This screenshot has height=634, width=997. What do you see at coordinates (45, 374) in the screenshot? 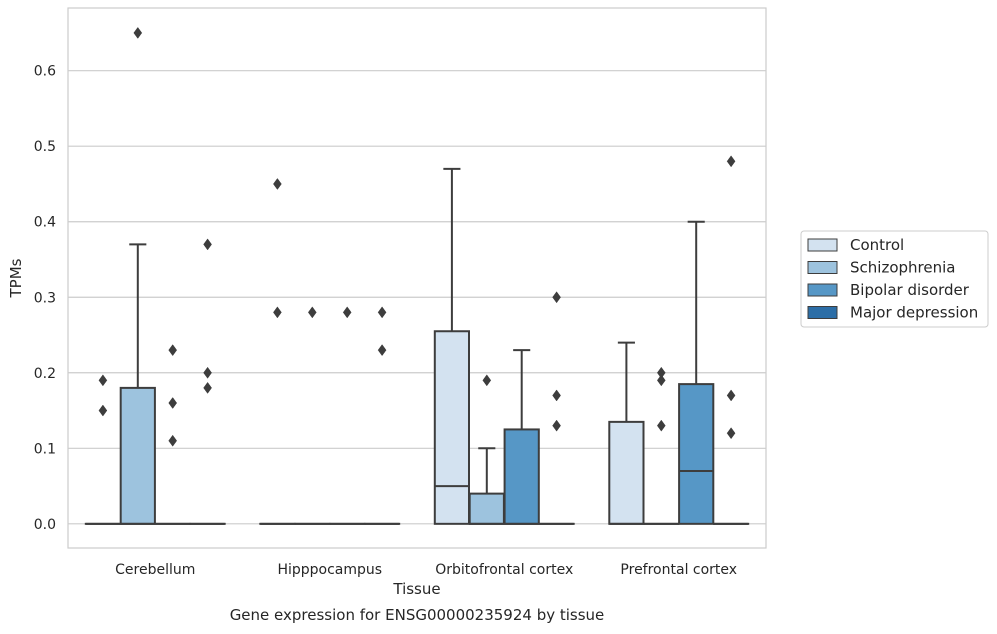
I see `y-tick-label: 0.2` at bounding box center [45, 374].